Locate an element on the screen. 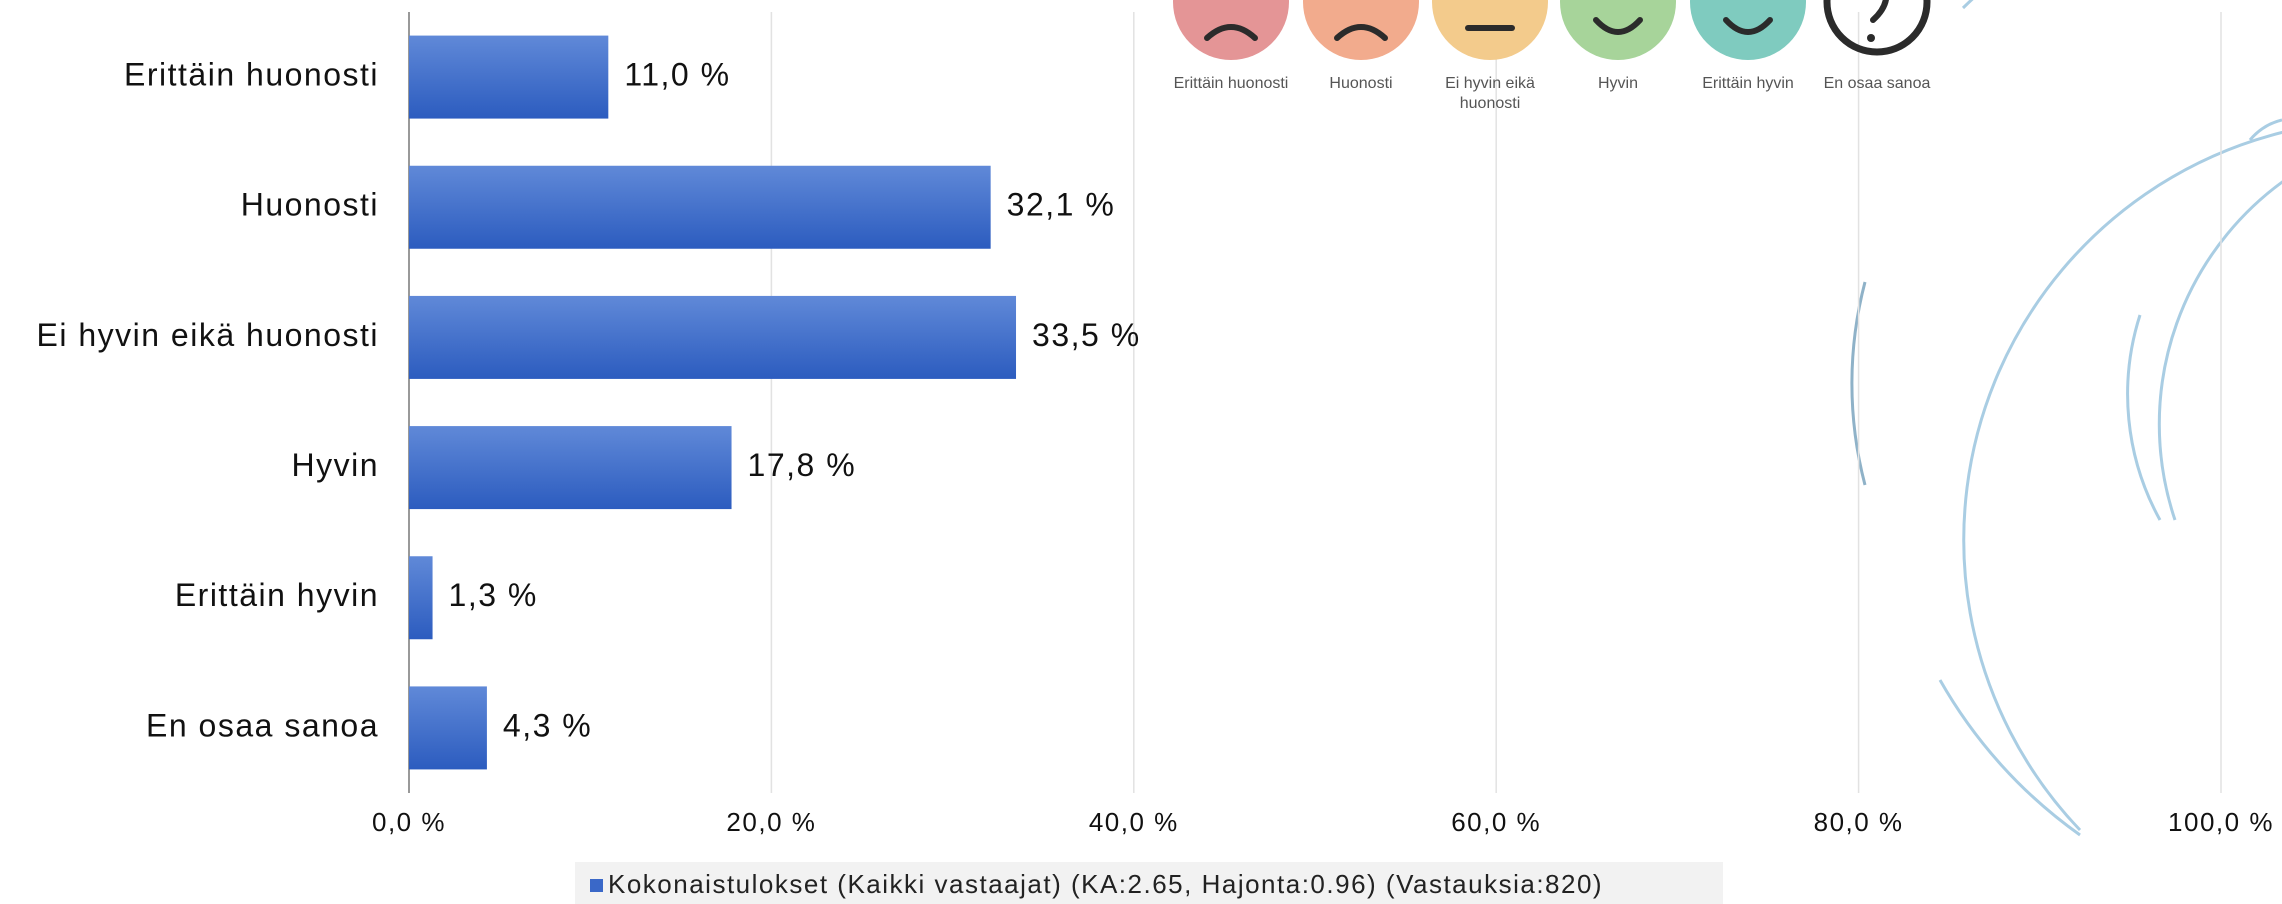 The width and height of the screenshot is (2282, 904). x-tick-label: 40,0 % is located at coordinates (1134, 822).